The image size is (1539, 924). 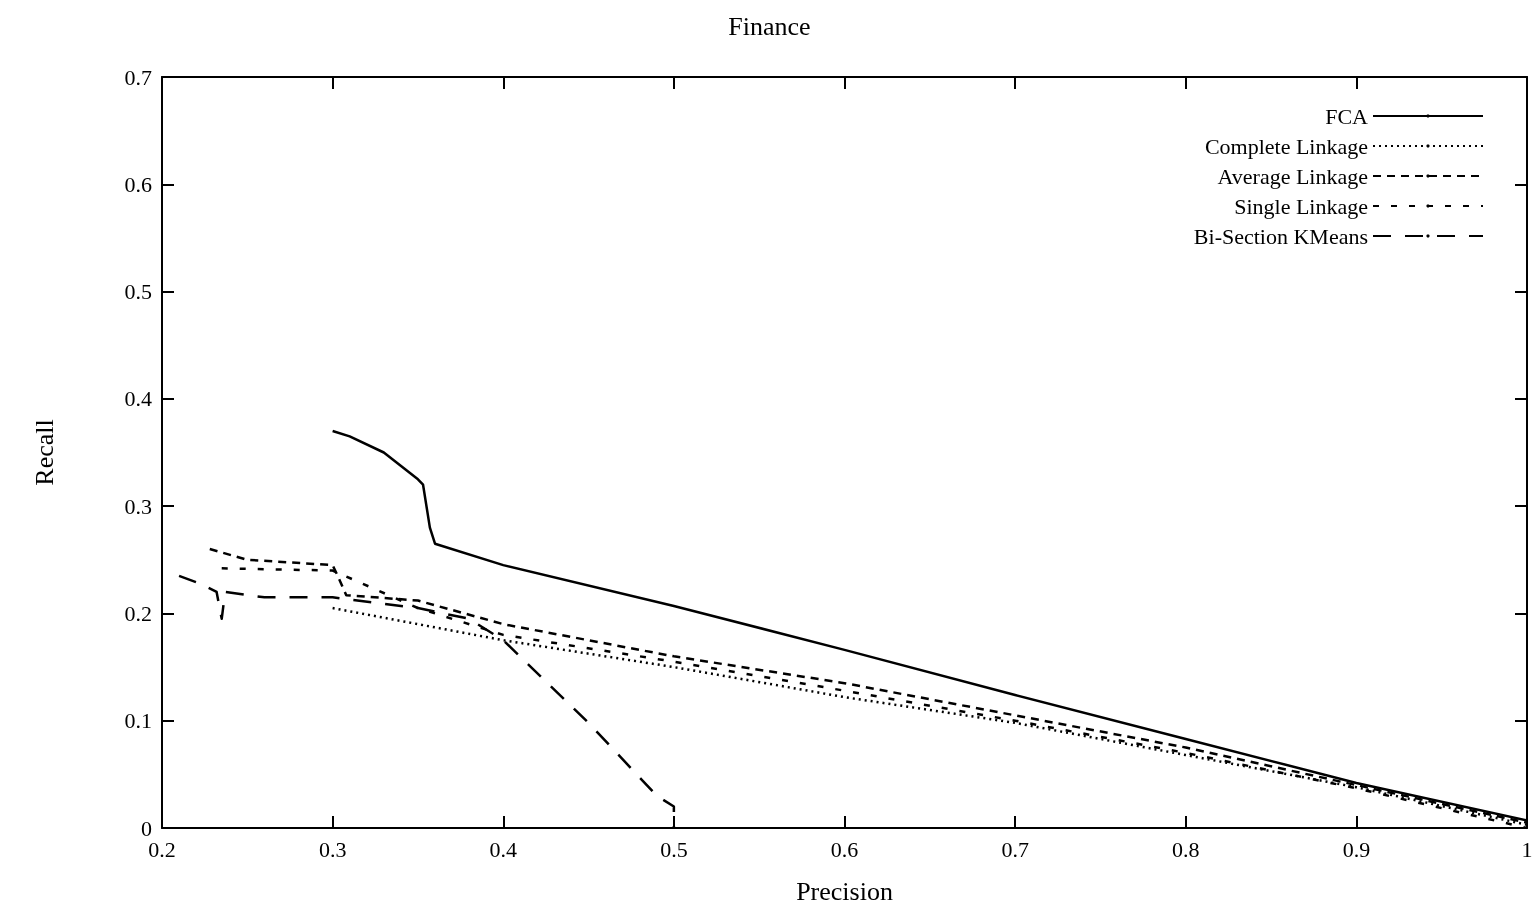 I want to click on y-axis-title: Recall, so click(x=44, y=452).